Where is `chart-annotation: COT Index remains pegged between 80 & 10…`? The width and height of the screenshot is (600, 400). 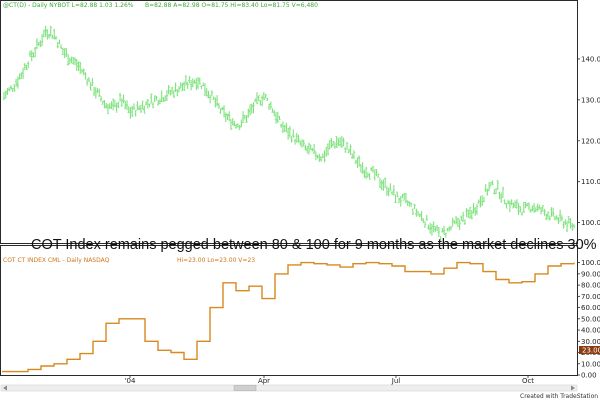
chart-annotation: COT Index remains pegged between 80 & 10… is located at coordinates (314, 245).